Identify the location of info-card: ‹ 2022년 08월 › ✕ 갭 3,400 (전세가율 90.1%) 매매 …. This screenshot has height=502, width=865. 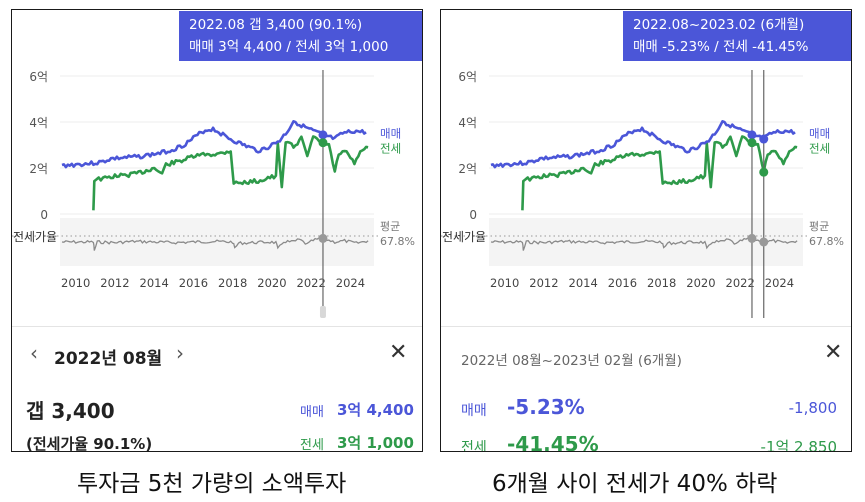
(217, 389).